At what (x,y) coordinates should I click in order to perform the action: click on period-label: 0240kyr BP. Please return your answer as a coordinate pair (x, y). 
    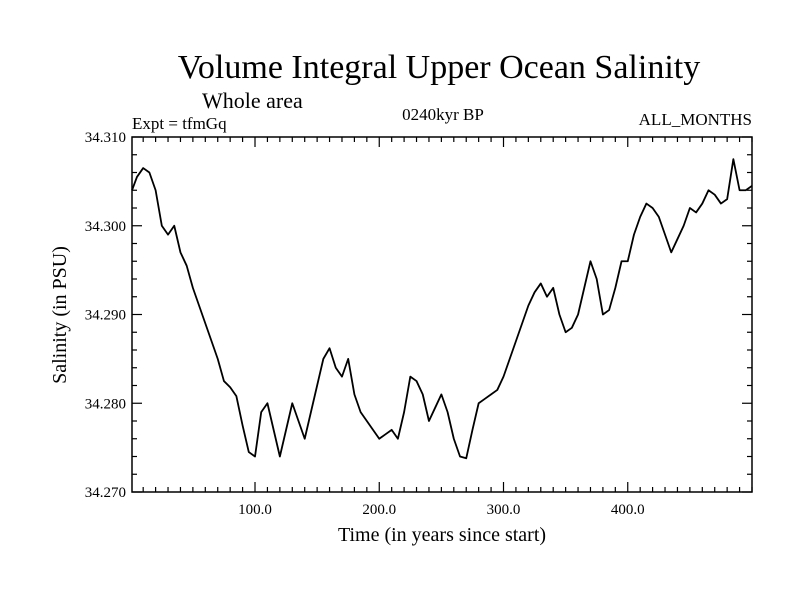
    Looking at the image, I should click on (443, 114).